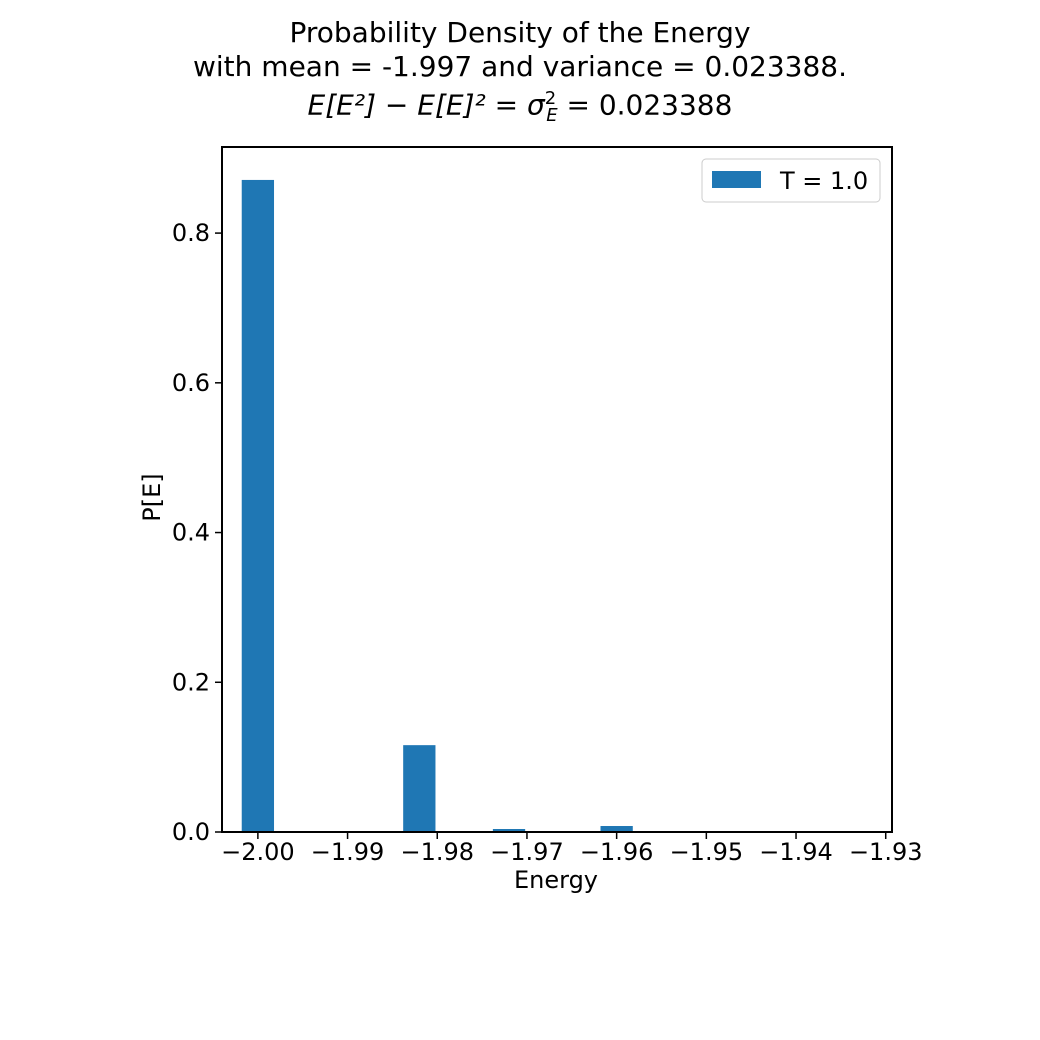 This screenshot has width=1040, height=1040. I want to click on formula-lhs: E[E²] − E[E]² = σ, so click(426, 105).